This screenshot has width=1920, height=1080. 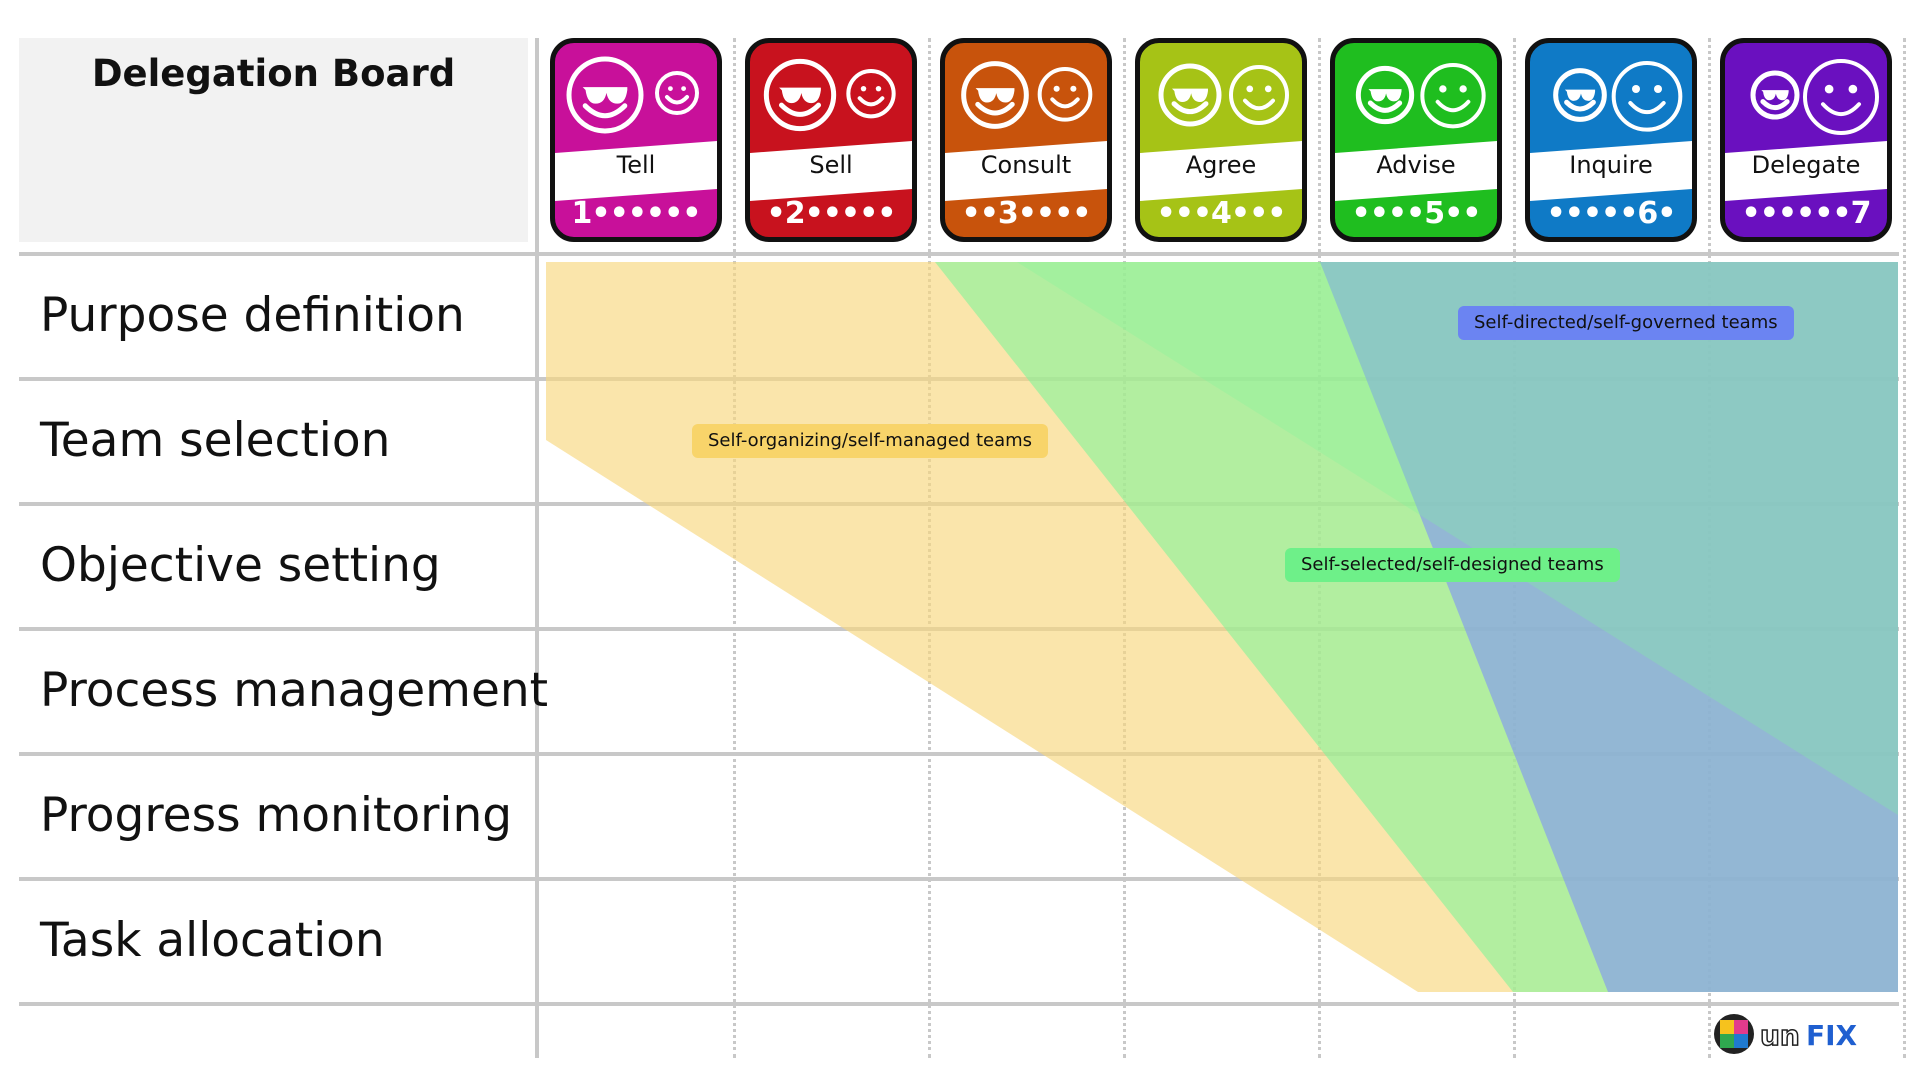 I want to click on row-label-purpose: Purpose definition, so click(x=252, y=315).